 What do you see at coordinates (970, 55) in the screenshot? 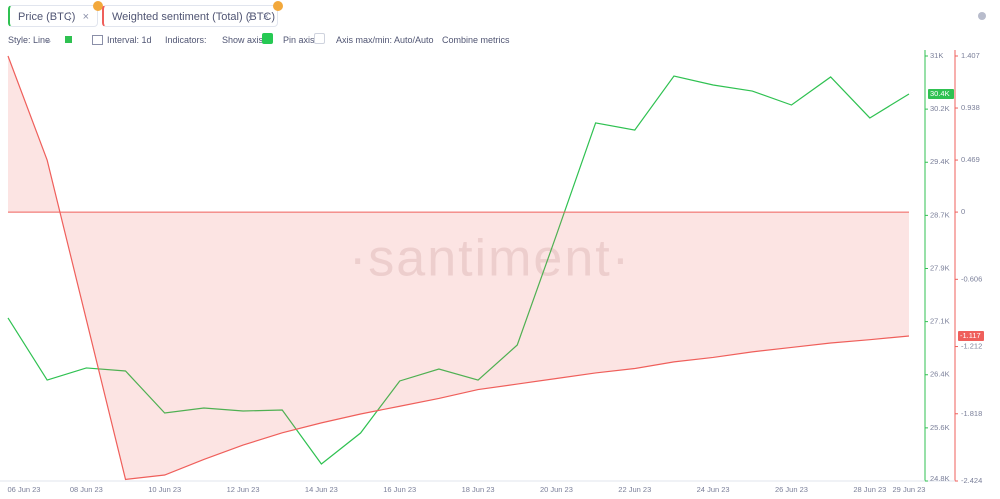
I see `y2-tick-label: 1.407` at bounding box center [970, 55].